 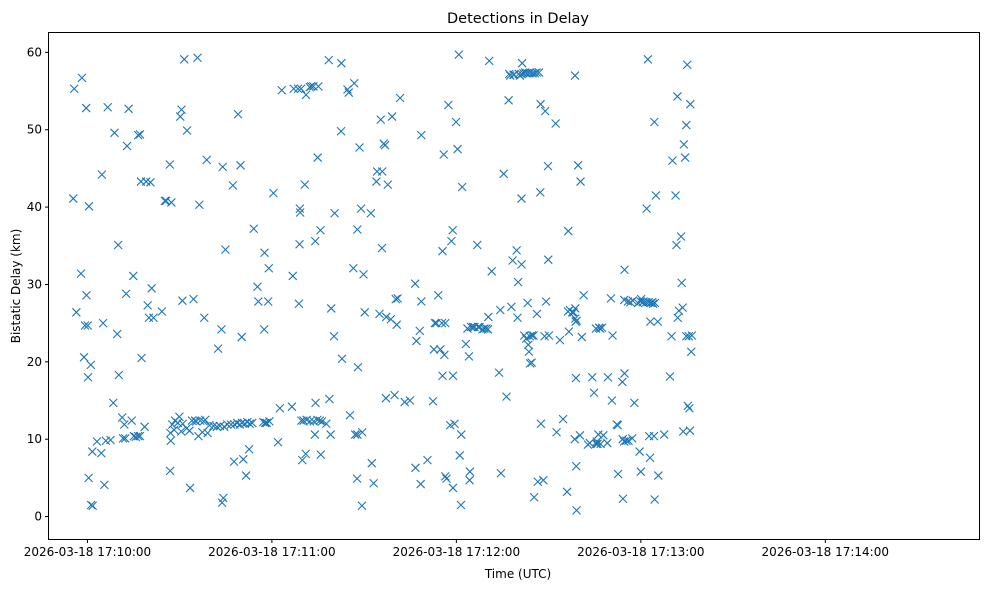 I want to click on y-tick-label: 20, so click(x=34, y=362).